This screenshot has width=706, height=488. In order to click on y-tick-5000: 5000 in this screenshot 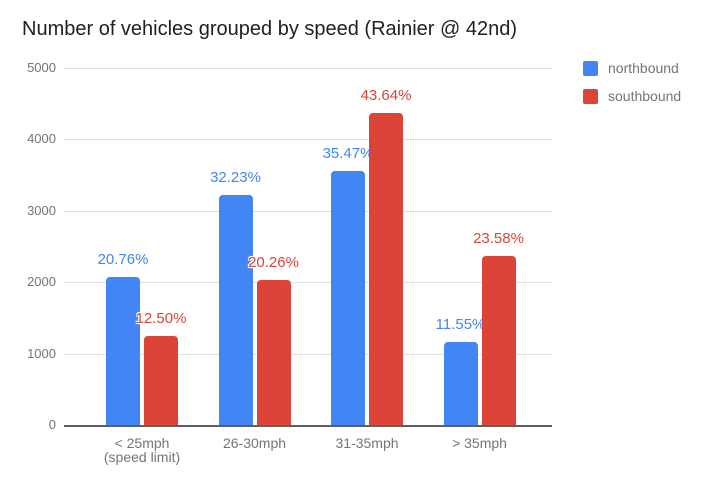, I will do `click(41, 67)`.